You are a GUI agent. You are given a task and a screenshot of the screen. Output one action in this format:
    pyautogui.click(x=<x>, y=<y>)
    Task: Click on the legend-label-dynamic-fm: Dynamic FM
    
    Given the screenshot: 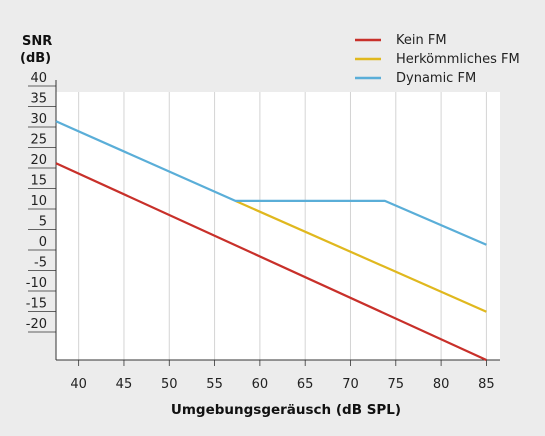 What is the action you would take?
    pyautogui.click(x=436, y=78)
    